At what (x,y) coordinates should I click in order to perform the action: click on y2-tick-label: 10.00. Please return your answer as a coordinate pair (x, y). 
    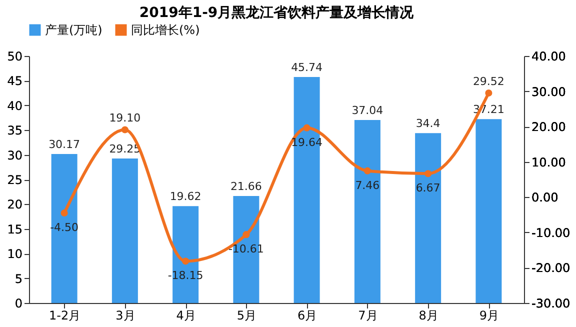
    Looking at the image, I should click on (549, 162).